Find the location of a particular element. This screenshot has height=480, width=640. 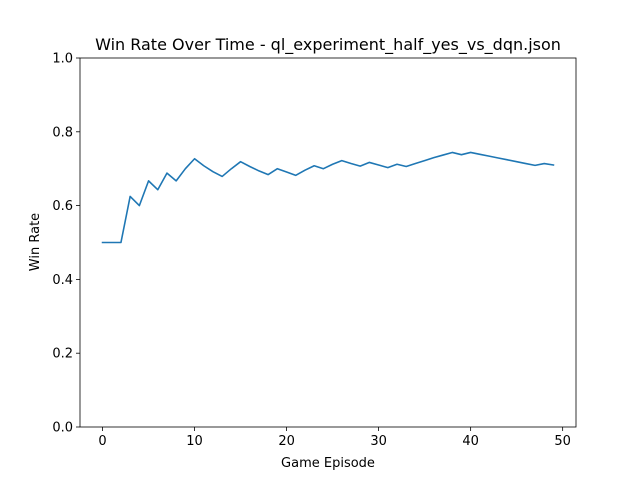

series-layer is located at coordinates (328, 197).